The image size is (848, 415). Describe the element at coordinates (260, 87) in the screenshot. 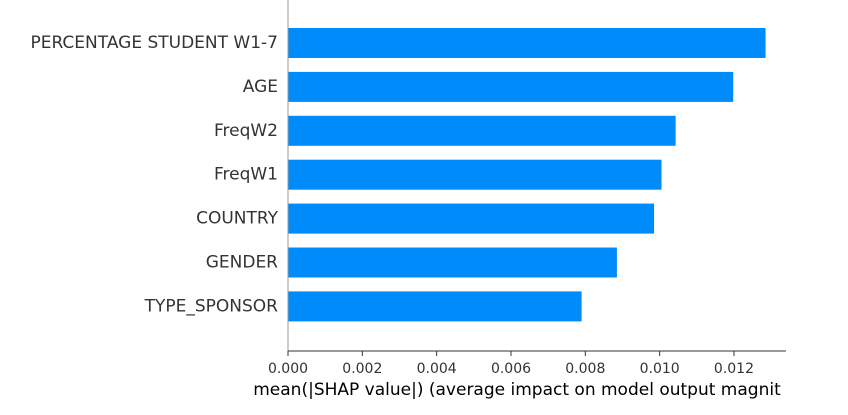

I see `category-label-1: AGE` at that location.